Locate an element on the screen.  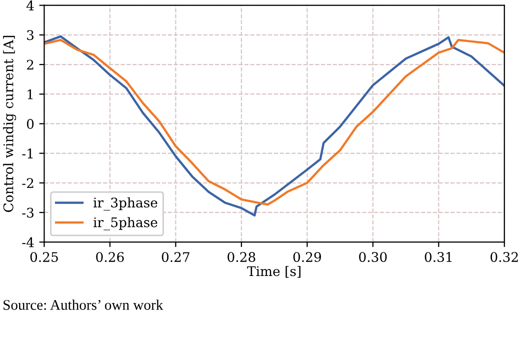
x-tick-label: 0.30 is located at coordinates (373, 257).